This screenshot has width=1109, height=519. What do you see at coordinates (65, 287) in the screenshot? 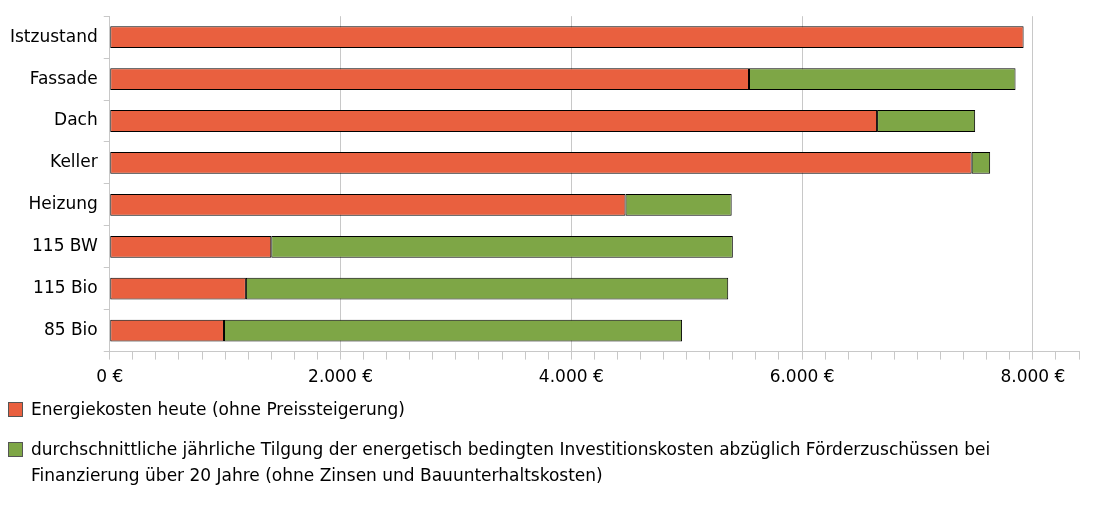
I see `y-tick-label: 115 Bio` at bounding box center [65, 287].